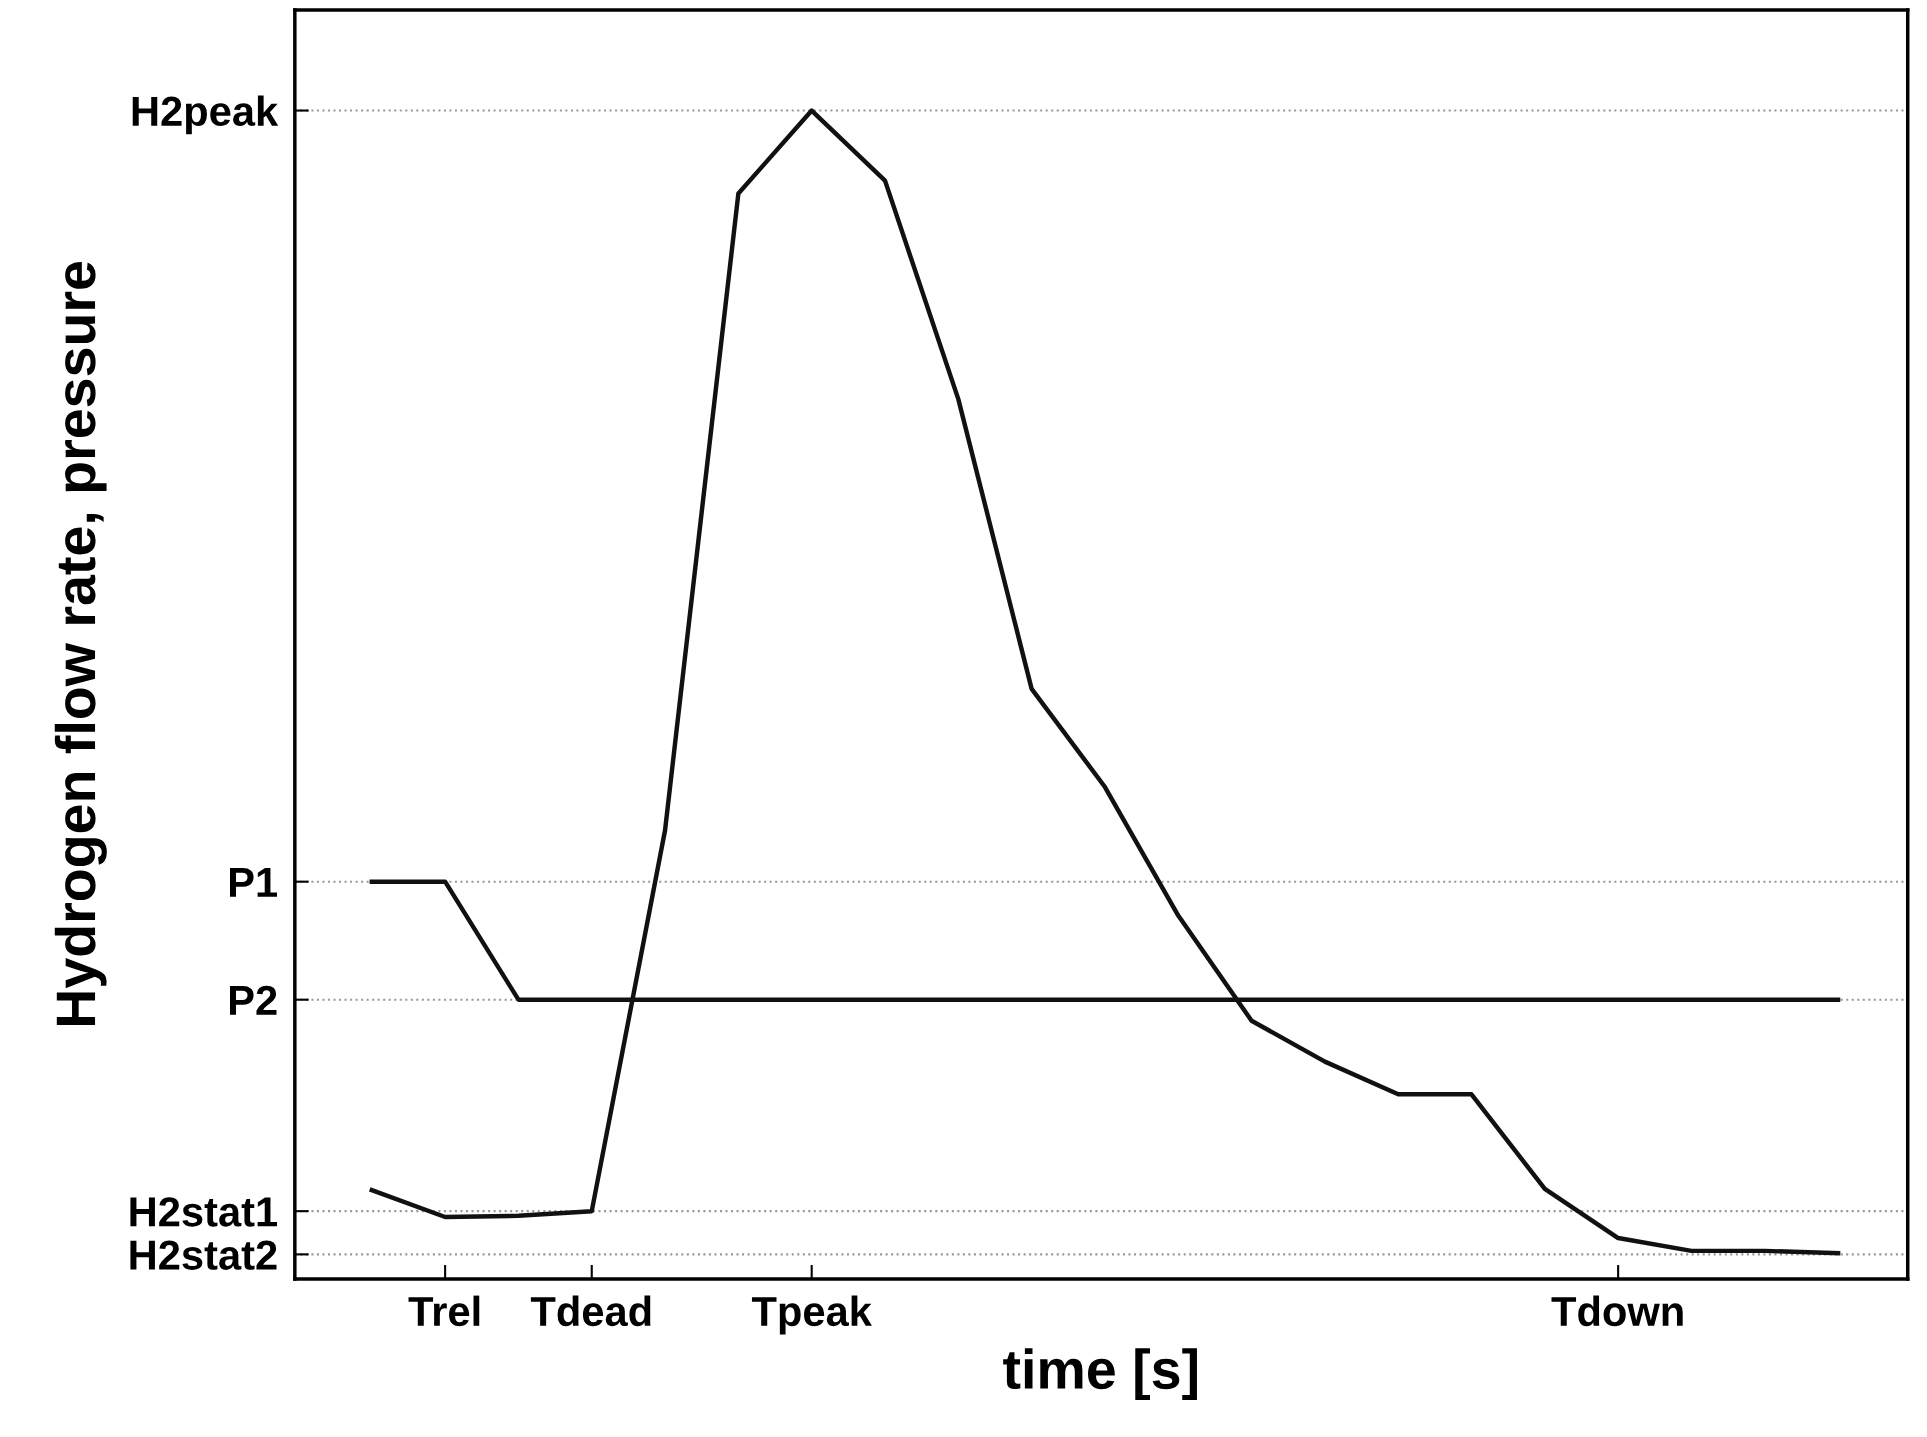 This screenshot has width=1927, height=1437. What do you see at coordinates (205, 115) in the screenshot?
I see `ref-line-label: H2peak` at bounding box center [205, 115].